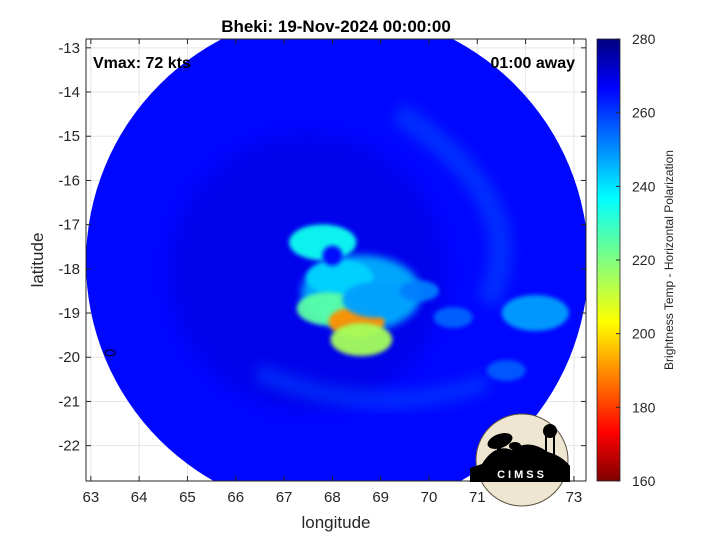 The image size is (720, 540). I want to click on logo-text: CIMSS, so click(522, 475).